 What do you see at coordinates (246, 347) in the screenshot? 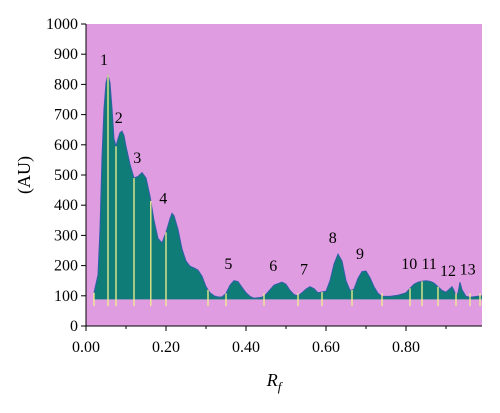
I see `x-tick-label: 0.40` at bounding box center [246, 347].